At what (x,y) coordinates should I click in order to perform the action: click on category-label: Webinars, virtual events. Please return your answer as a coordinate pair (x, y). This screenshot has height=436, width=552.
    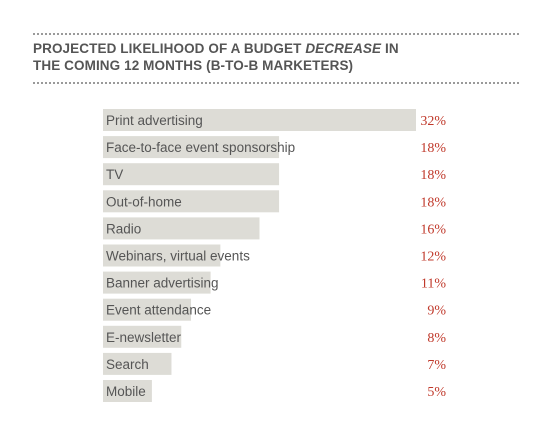
    Looking at the image, I should click on (178, 256).